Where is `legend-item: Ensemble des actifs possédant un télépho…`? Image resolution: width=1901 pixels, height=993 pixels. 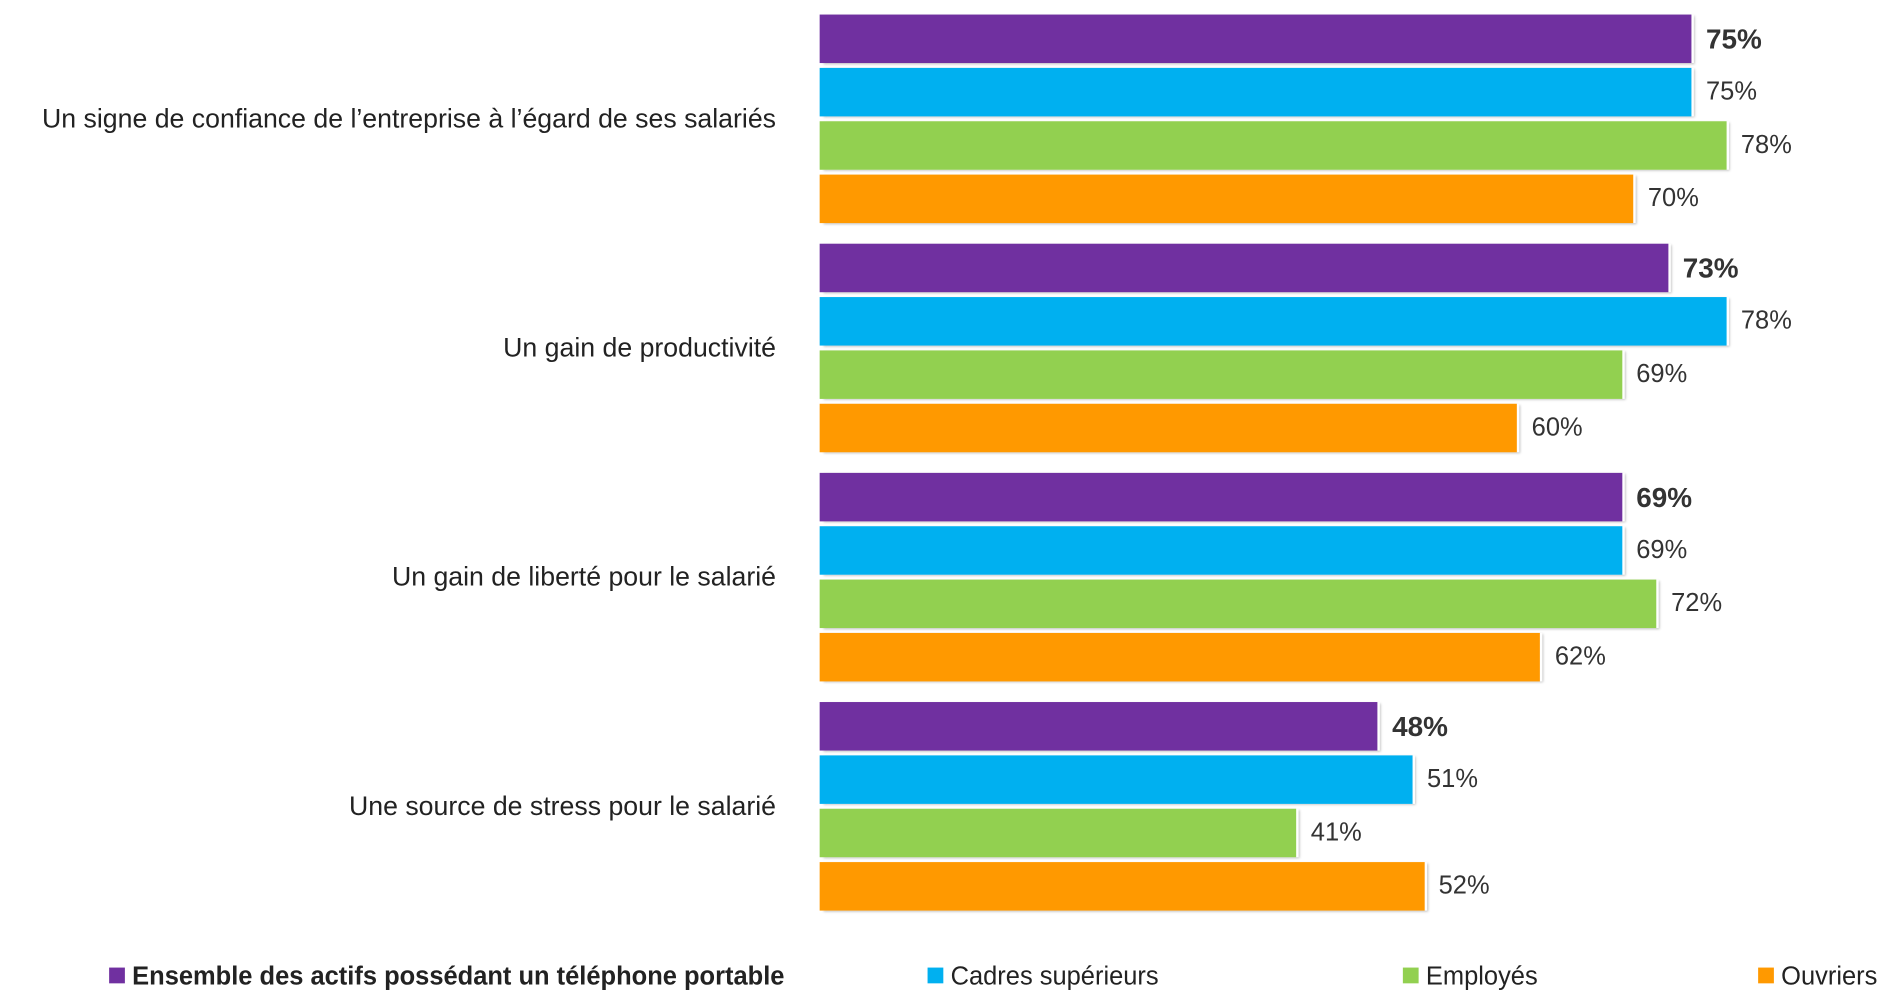
legend-item: Ensemble des actifs possédant un télépho… is located at coordinates (446, 977).